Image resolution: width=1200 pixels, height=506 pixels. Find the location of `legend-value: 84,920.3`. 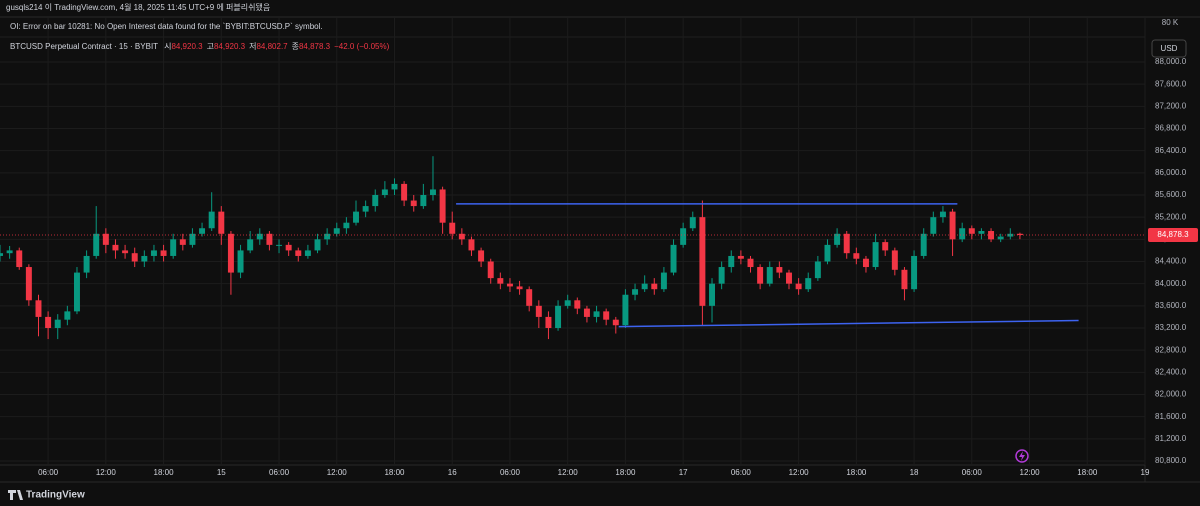

legend-value: 84,920.3 is located at coordinates (230, 46).